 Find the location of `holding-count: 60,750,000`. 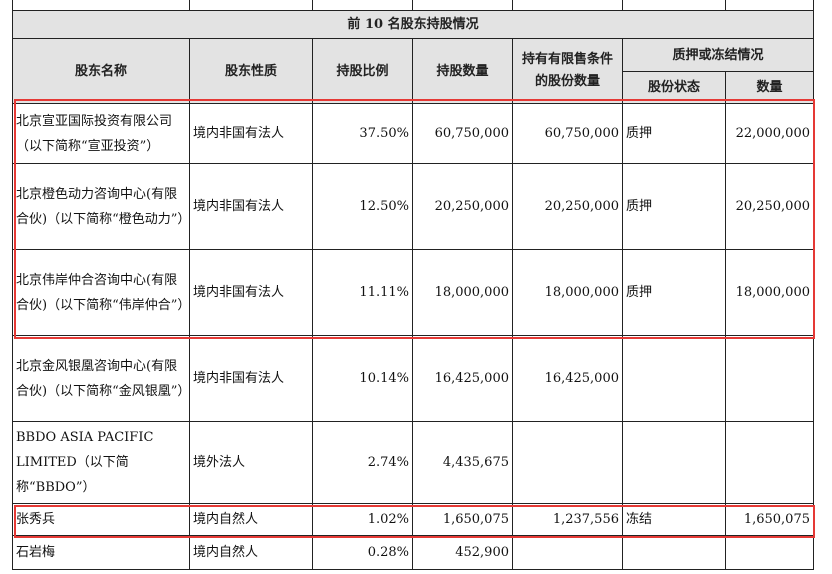

holding-count: 60,750,000 is located at coordinates (462, 133).